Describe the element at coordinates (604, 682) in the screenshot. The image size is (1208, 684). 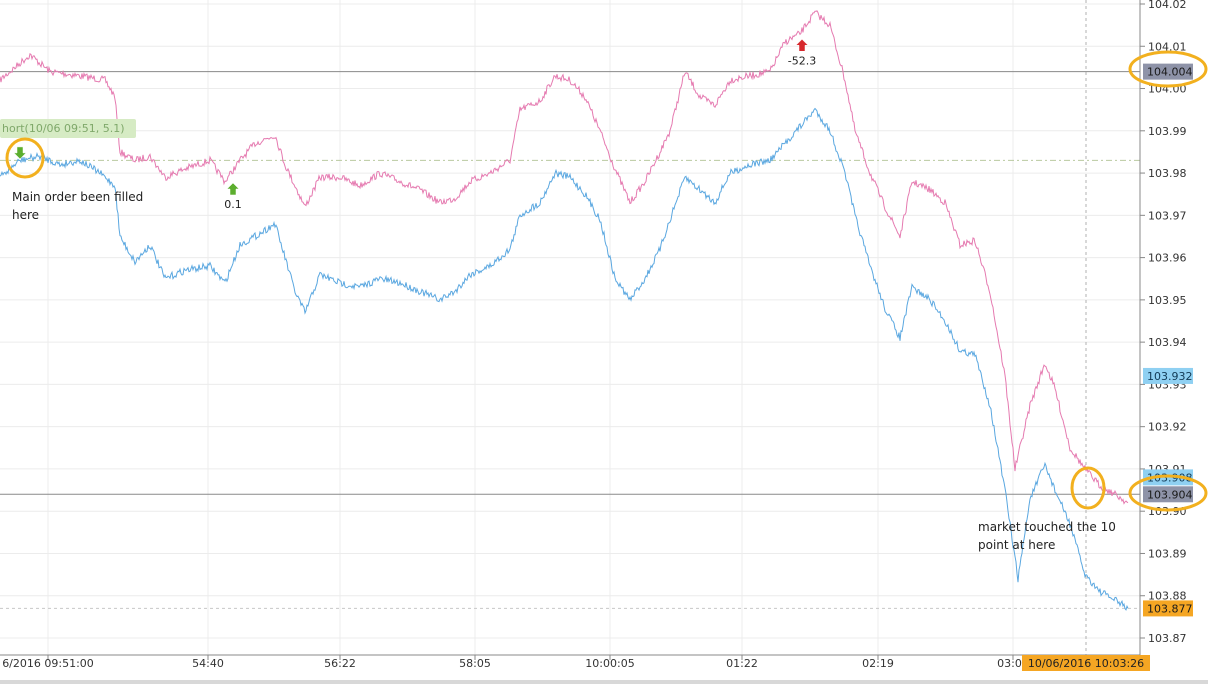
I see `bottom-scrollbar` at that location.